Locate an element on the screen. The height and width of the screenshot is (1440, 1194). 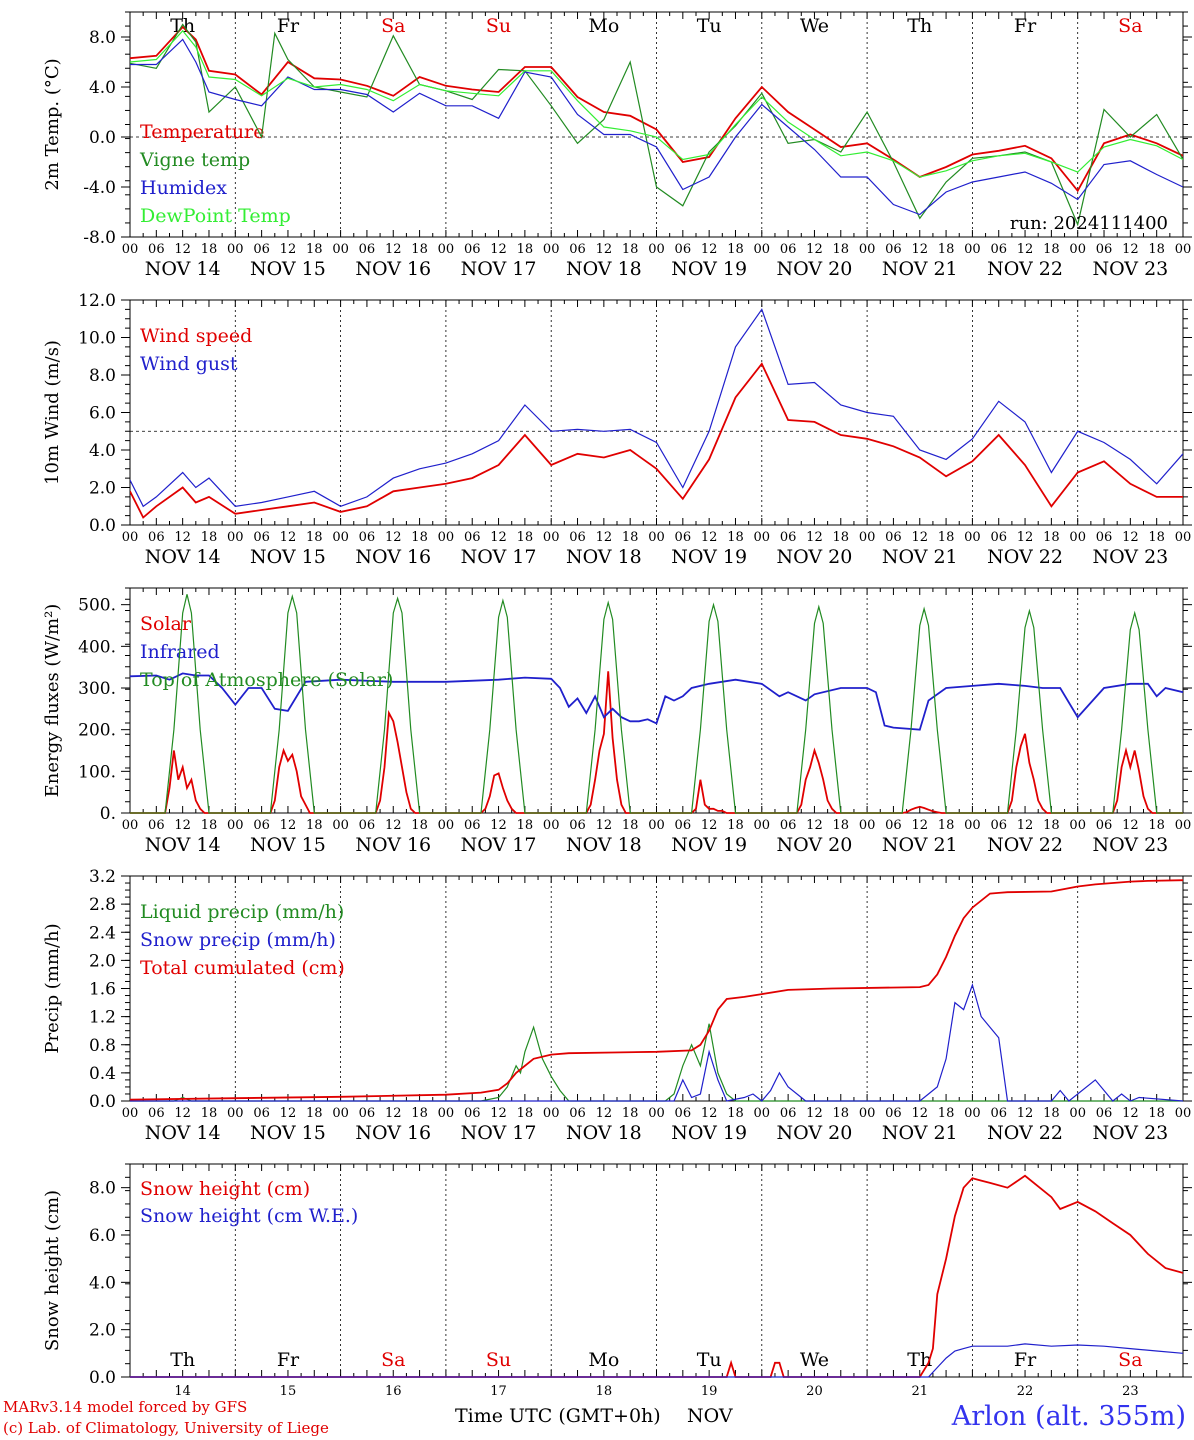
y-axis-label: Snow height (cm) is located at coordinates (52, 1270).